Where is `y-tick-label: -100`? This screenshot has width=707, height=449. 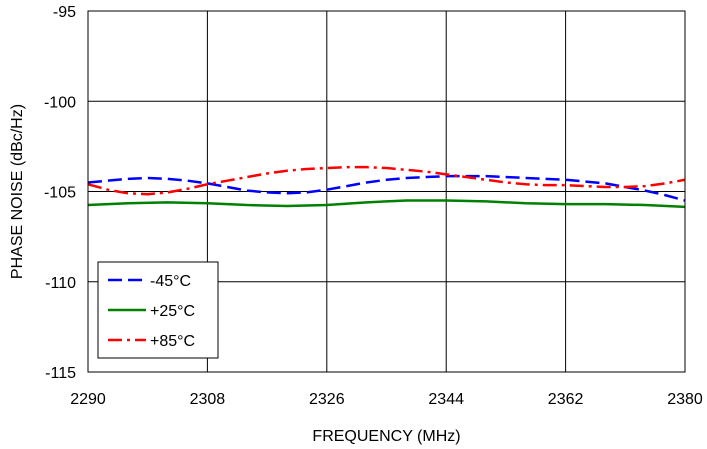 y-tick-label: -100 is located at coordinates (60, 102).